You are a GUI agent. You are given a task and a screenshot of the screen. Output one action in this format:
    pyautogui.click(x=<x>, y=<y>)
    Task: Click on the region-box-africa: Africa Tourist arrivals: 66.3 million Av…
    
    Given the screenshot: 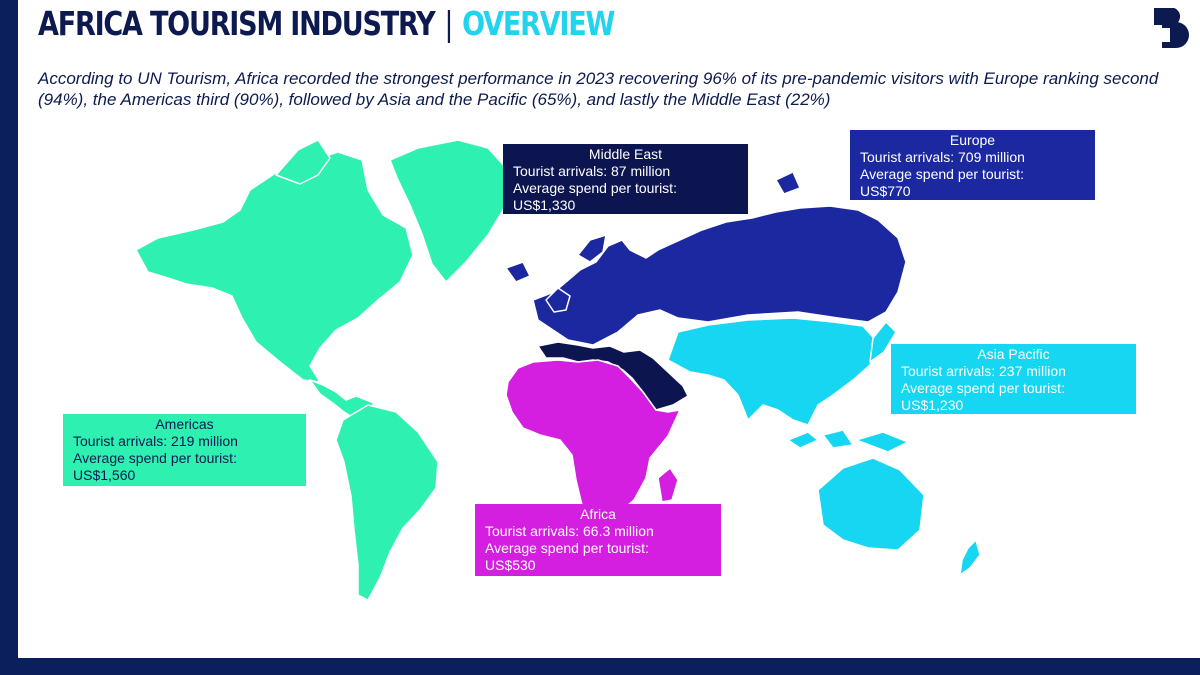 What is the action you would take?
    pyautogui.click(x=598, y=540)
    